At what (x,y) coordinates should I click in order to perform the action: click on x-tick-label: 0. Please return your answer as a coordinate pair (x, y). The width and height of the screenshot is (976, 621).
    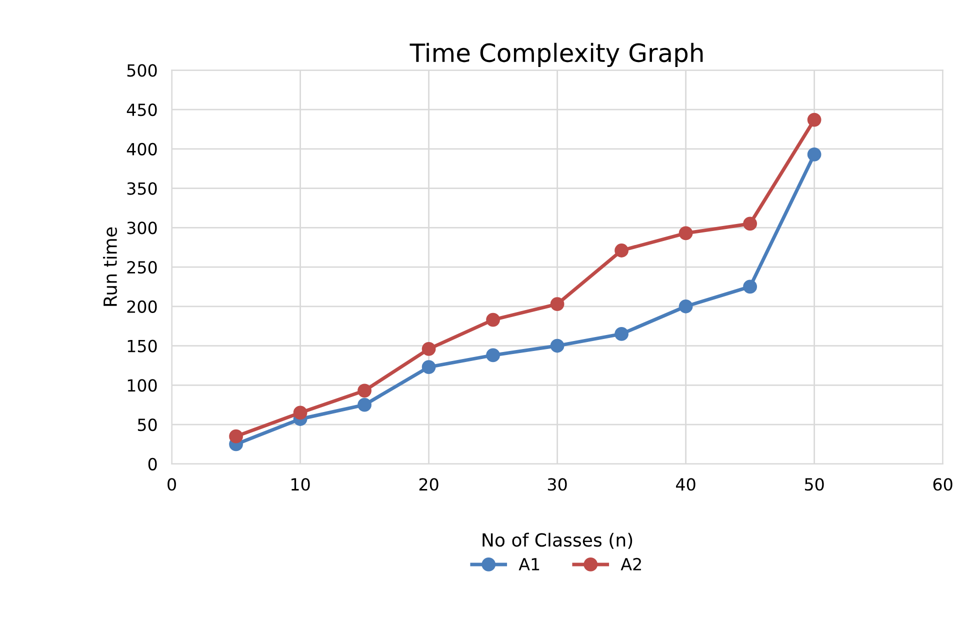
    Looking at the image, I should click on (172, 484).